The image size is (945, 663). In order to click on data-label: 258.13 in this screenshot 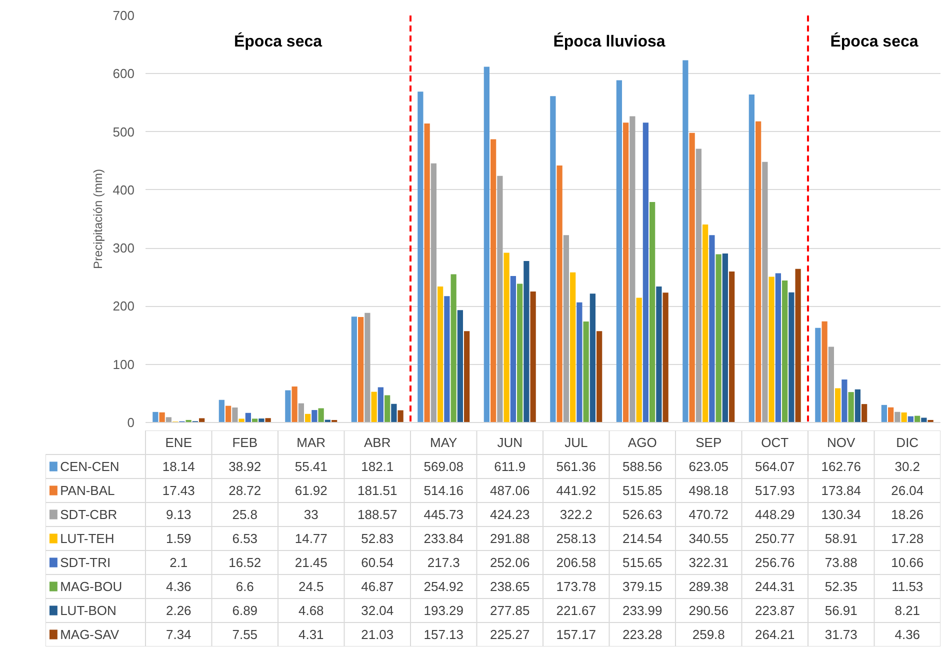, I will do `click(576, 538)`.